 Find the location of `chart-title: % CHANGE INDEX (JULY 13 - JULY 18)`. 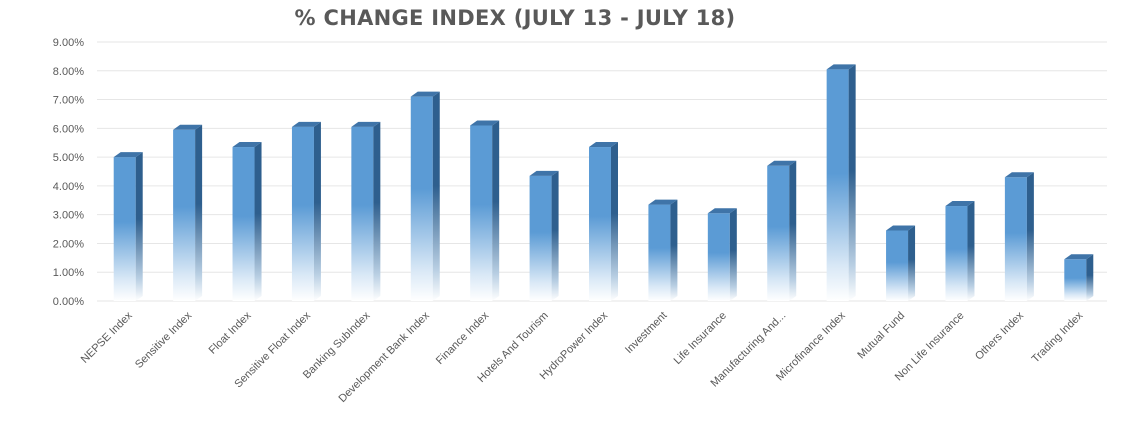

chart-title: % CHANGE INDEX (JULY 13 - JULY 18) is located at coordinates (515, 18).